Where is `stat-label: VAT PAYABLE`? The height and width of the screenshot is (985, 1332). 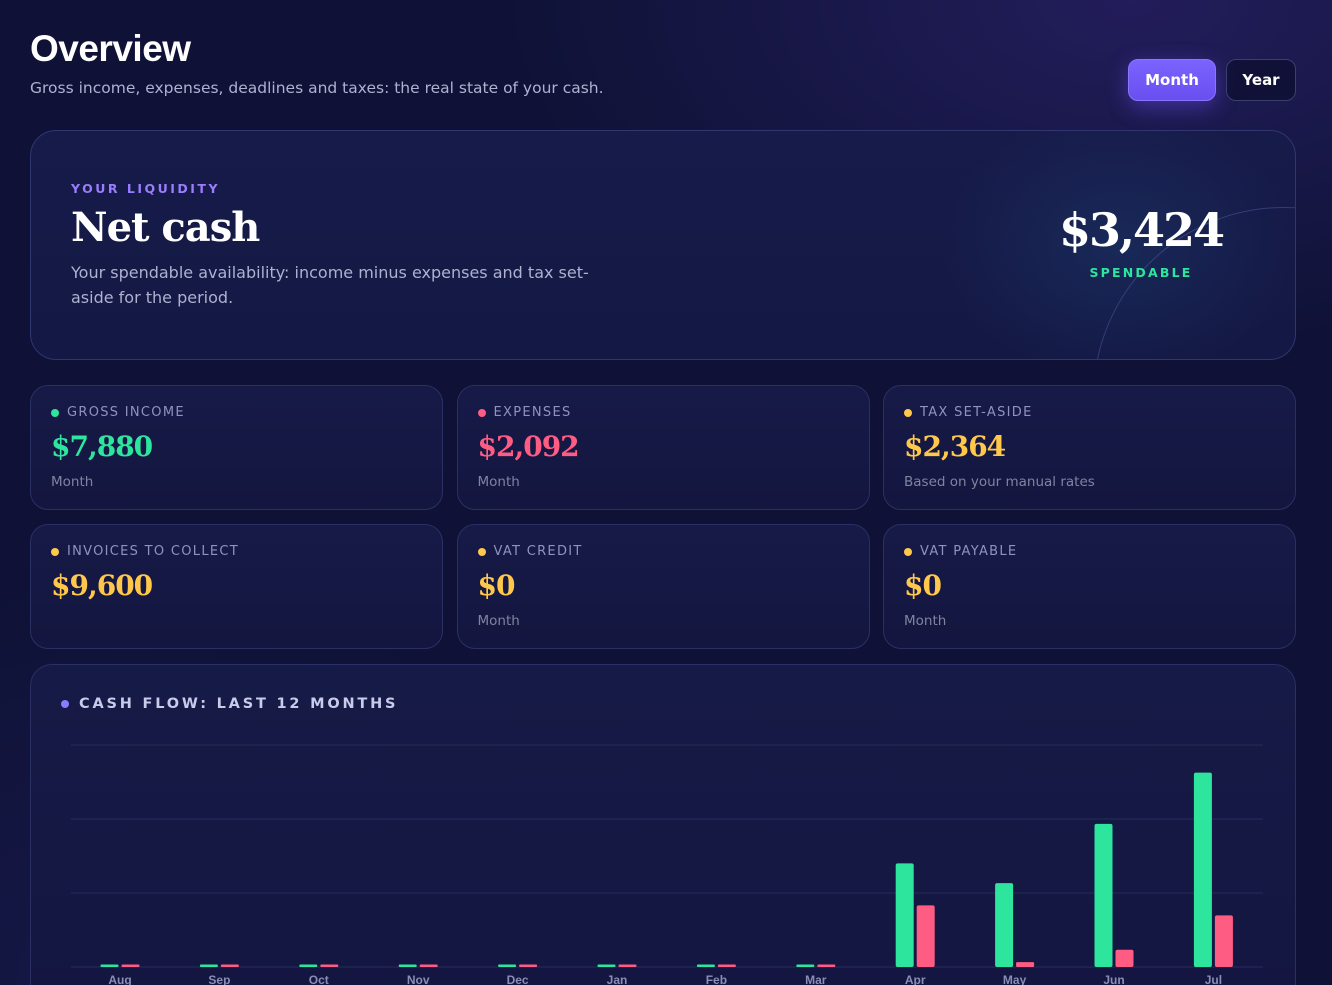
stat-label: VAT PAYABLE is located at coordinates (960, 551).